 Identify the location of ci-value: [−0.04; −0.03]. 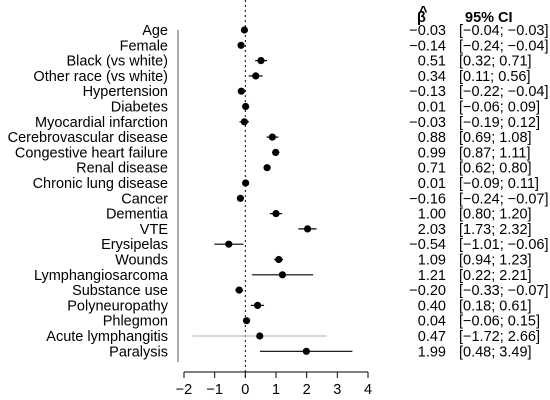
(504, 31).